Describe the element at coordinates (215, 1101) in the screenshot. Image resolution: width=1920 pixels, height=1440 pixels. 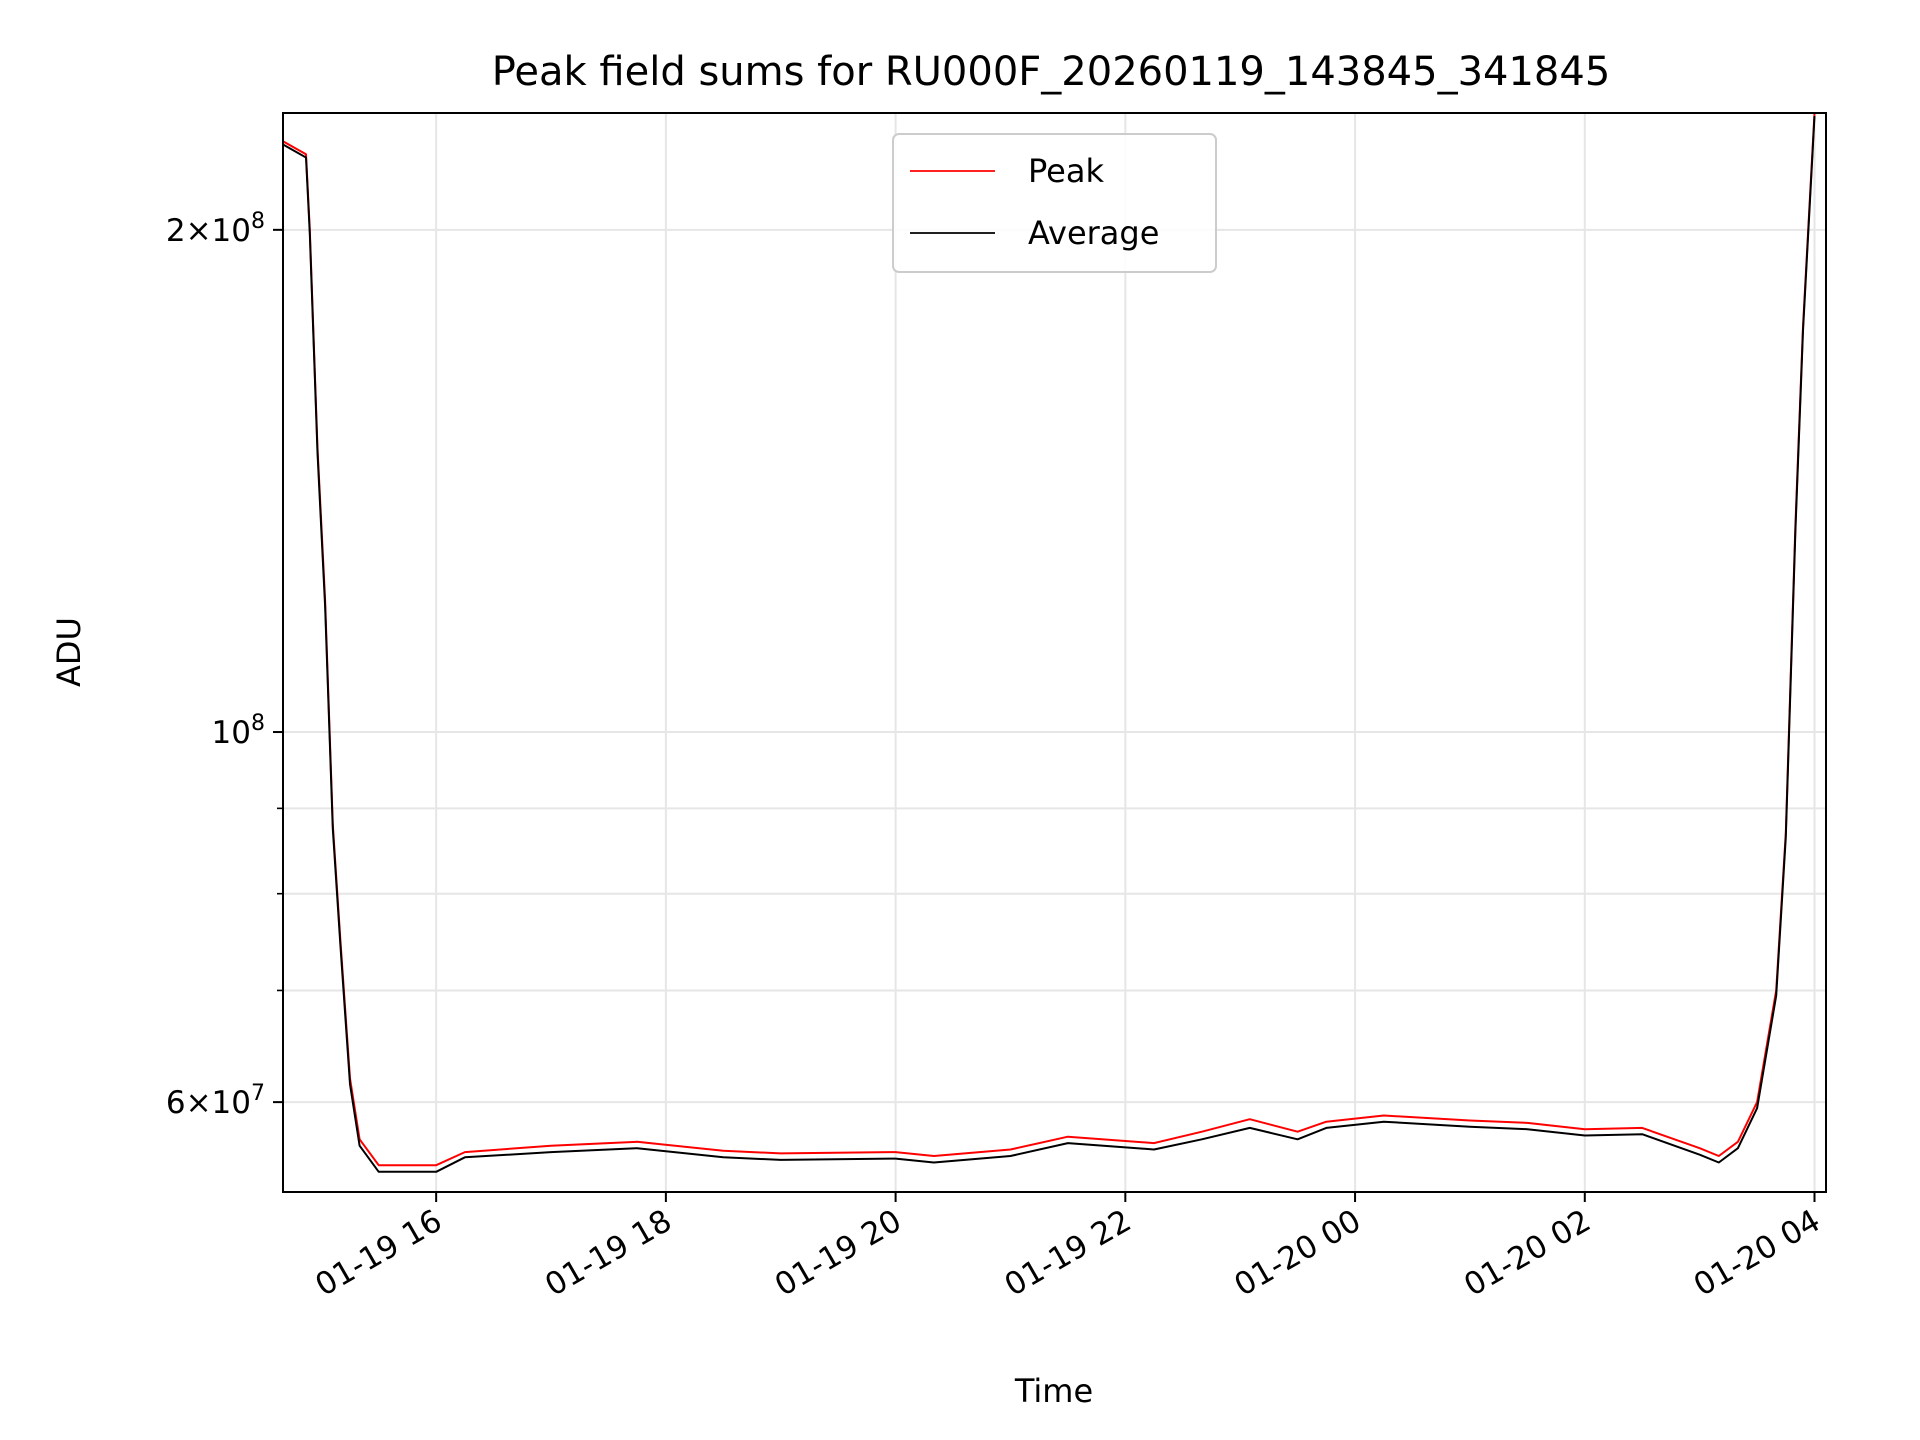
I see `y-tick-label-0: 6×107` at that location.